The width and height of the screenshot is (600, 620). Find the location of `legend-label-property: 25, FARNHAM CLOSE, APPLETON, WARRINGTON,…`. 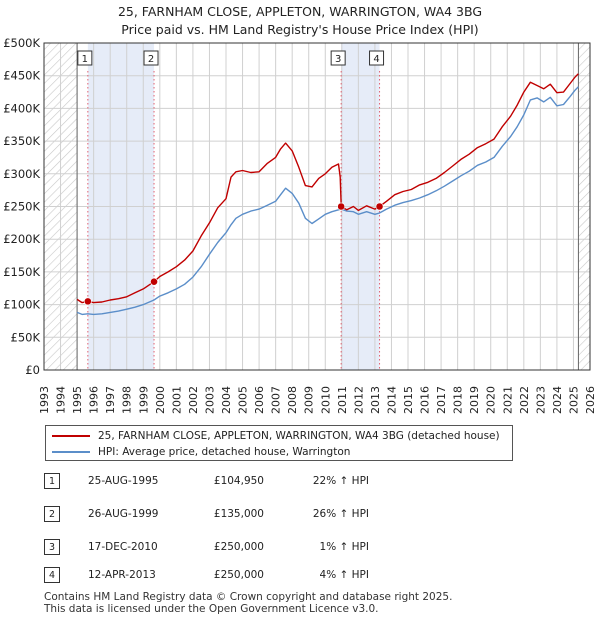

legend-label-property: 25, FARNHAM CLOSE, APPLETON, WARRINGTON,… is located at coordinates (299, 436).